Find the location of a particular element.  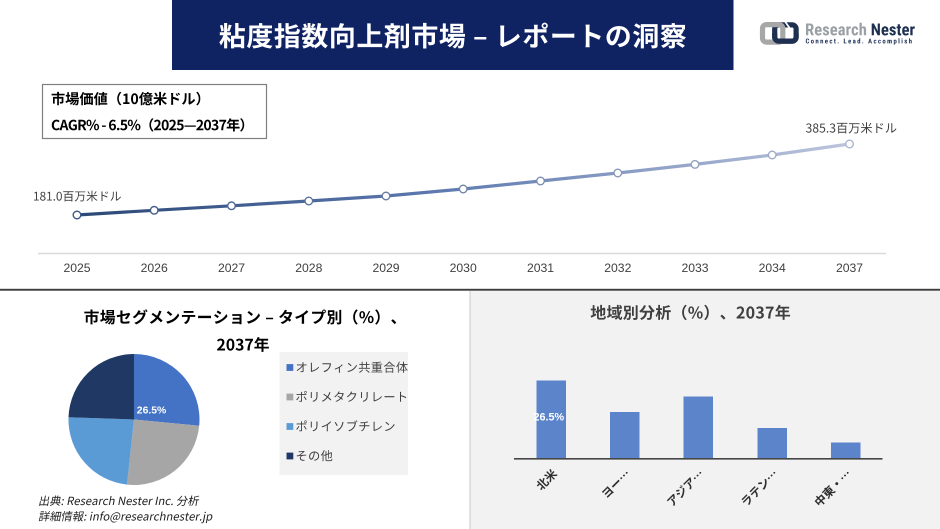

svg-text: 2025 is located at coordinates (76, 268).